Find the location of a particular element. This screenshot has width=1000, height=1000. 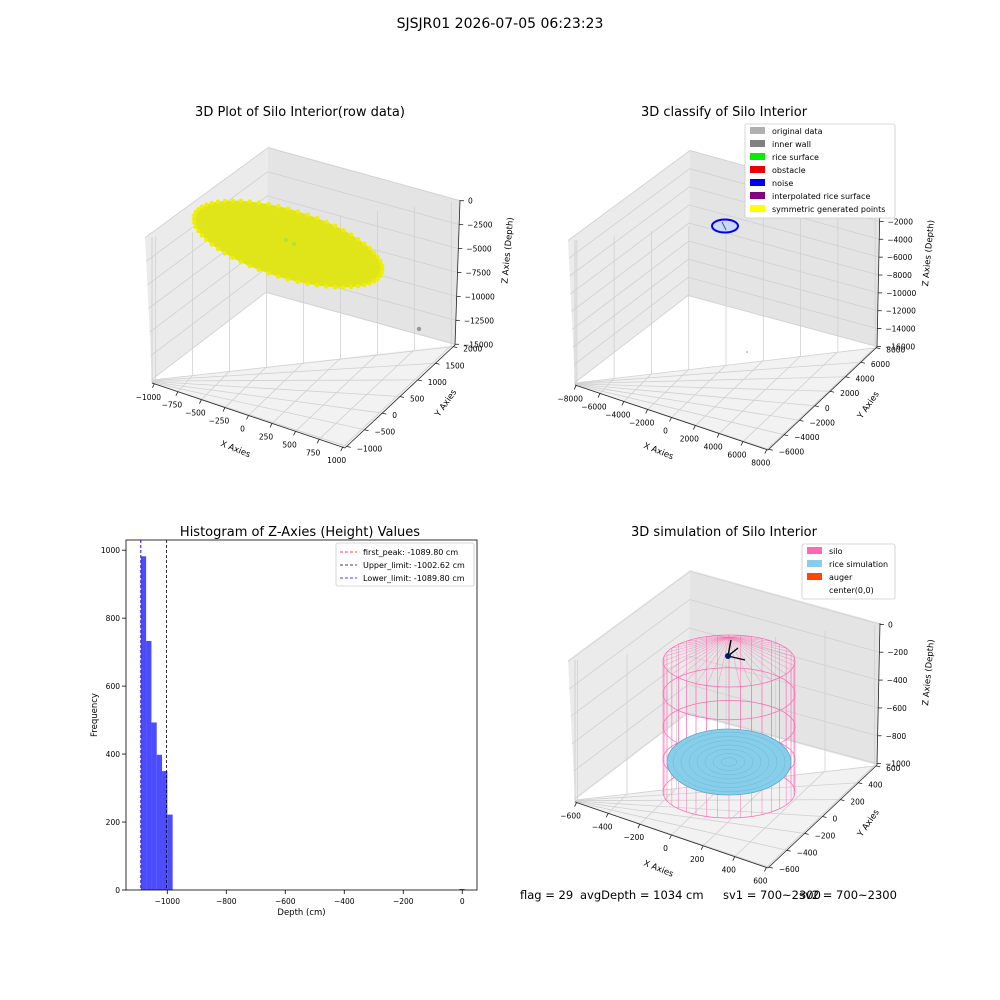

legend-box is located at coordinates (820, 171).